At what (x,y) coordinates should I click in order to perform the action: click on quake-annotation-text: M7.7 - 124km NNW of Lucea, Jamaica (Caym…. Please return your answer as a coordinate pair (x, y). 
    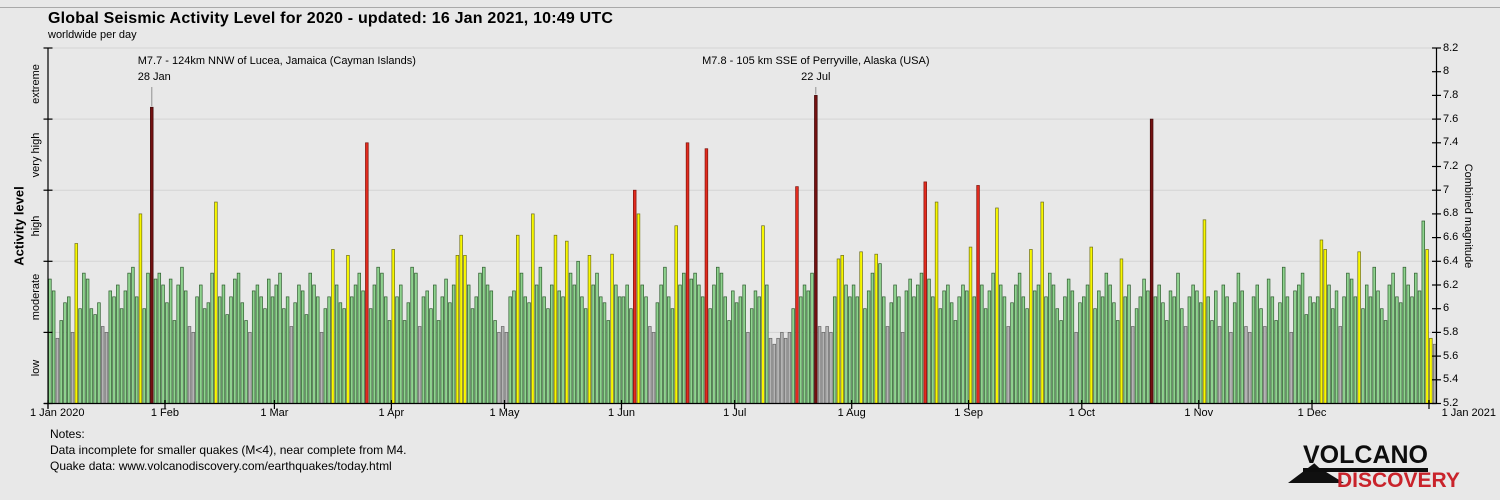
    Looking at the image, I should click on (276, 61).